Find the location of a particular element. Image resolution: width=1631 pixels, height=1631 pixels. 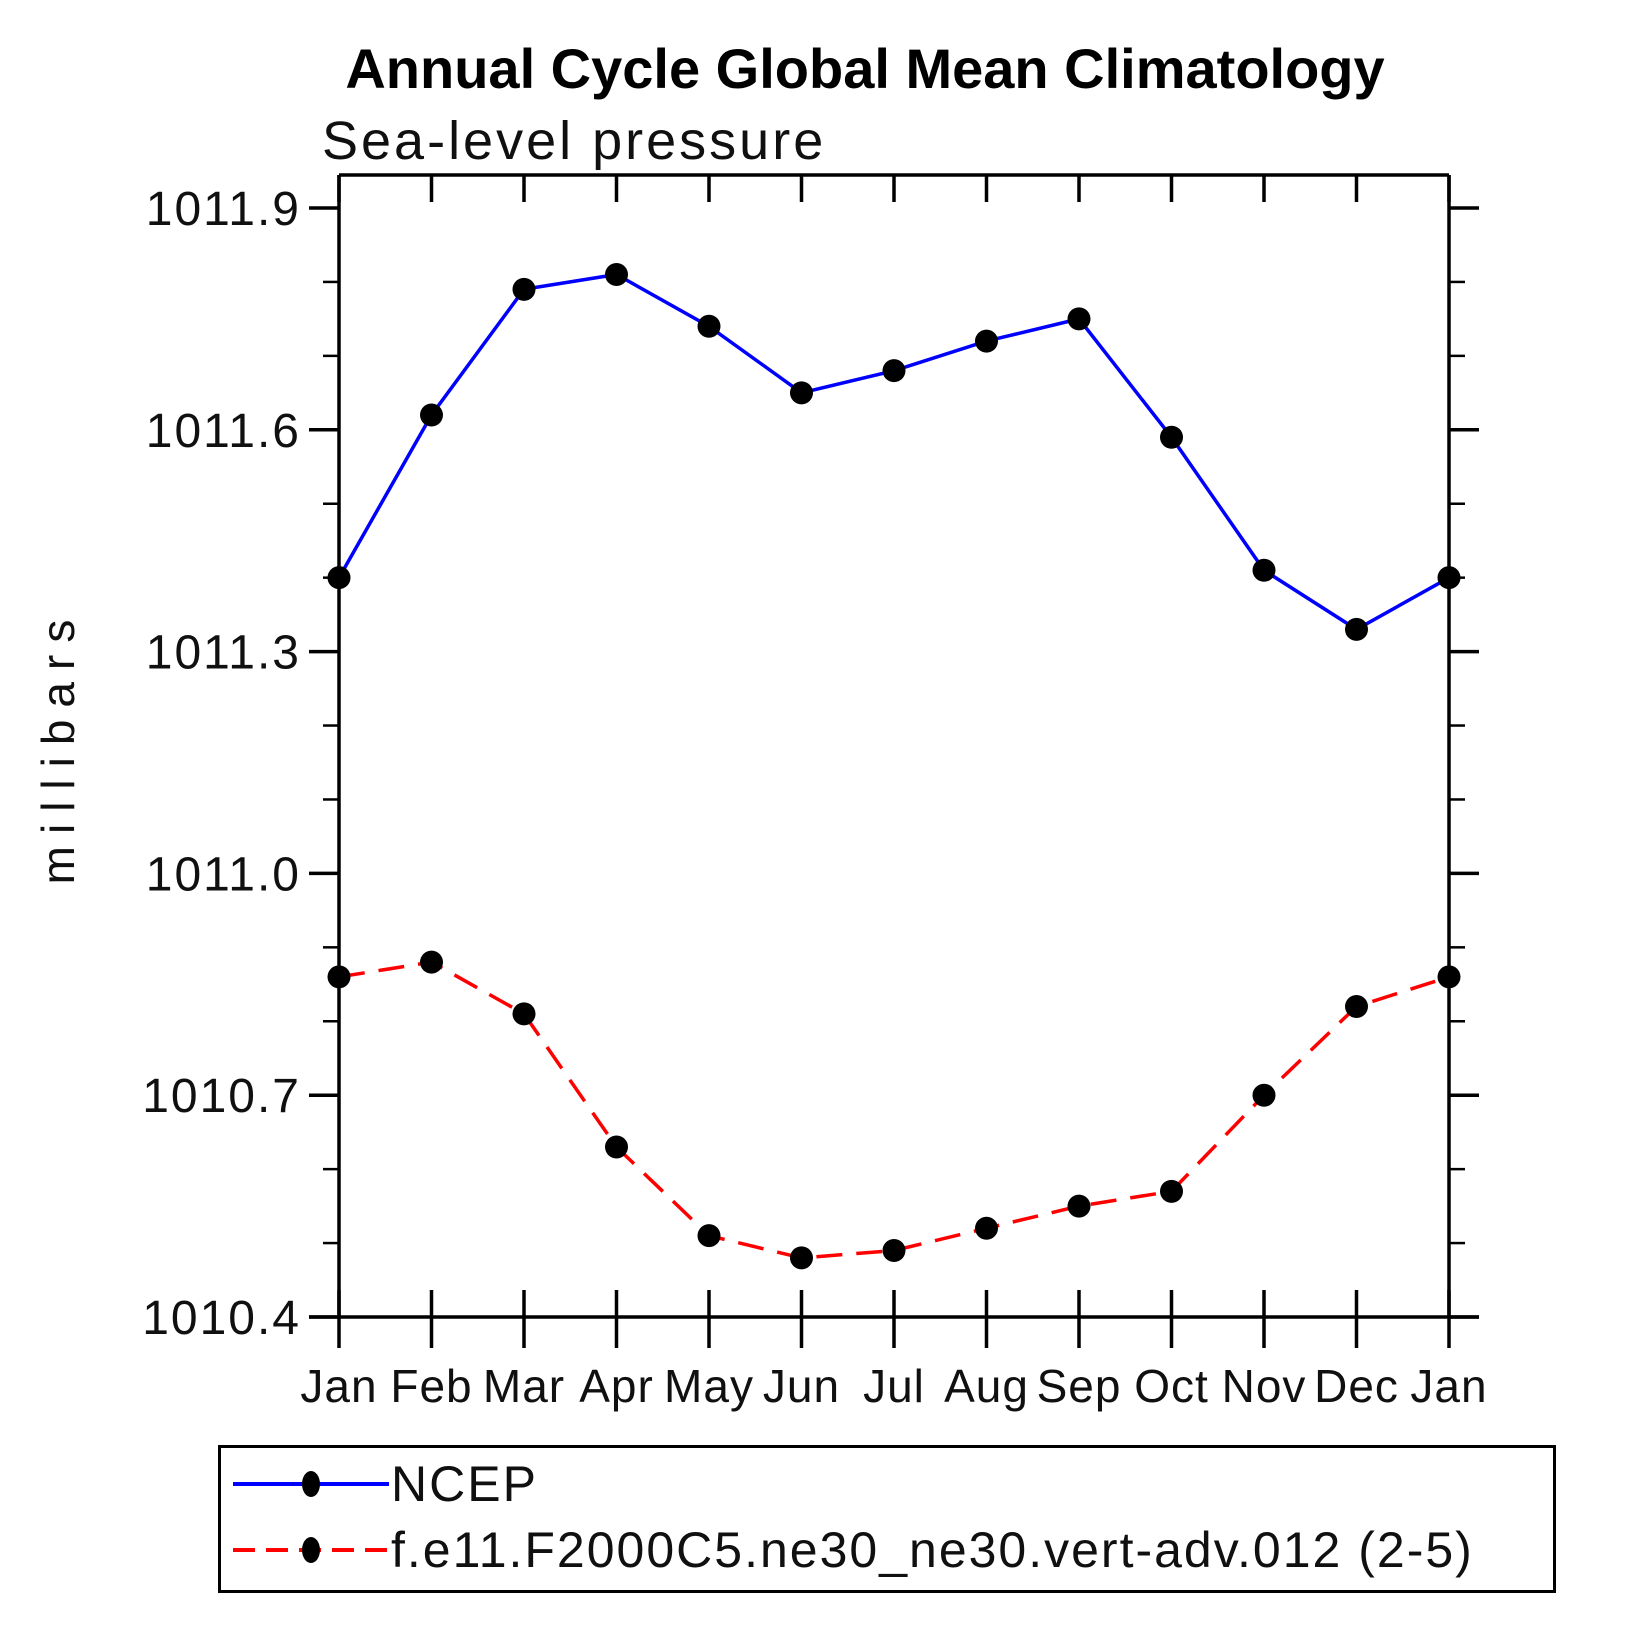

x-tick-label: Nov is located at coordinates (1264, 1386).